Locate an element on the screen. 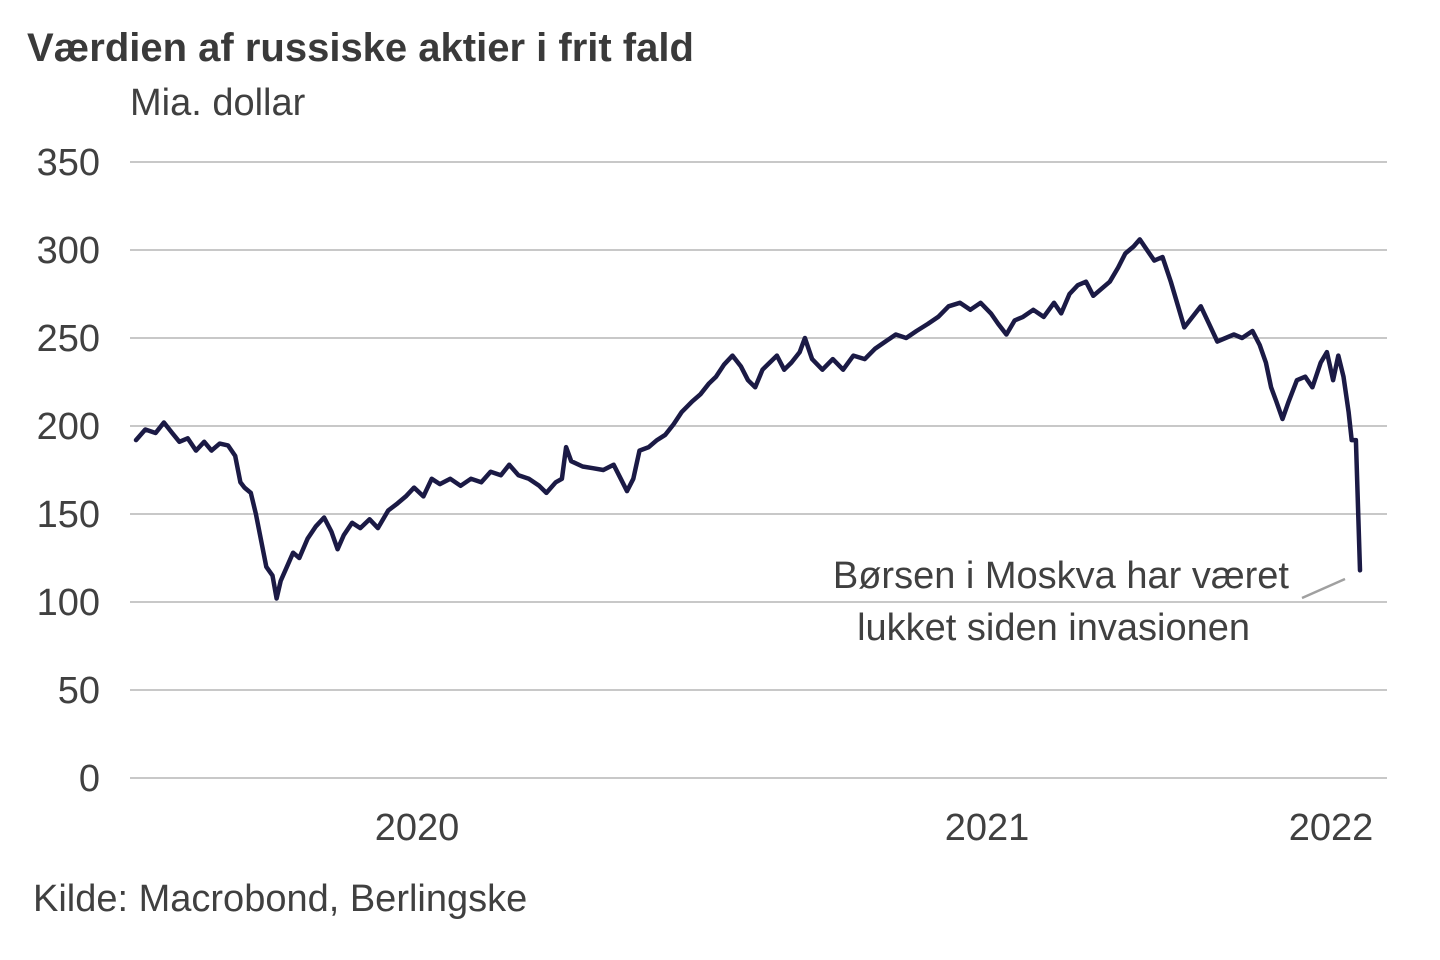 This screenshot has height=960, width=1440. annotation-line-2: lukket siden invasionen is located at coordinates (1053, 628).